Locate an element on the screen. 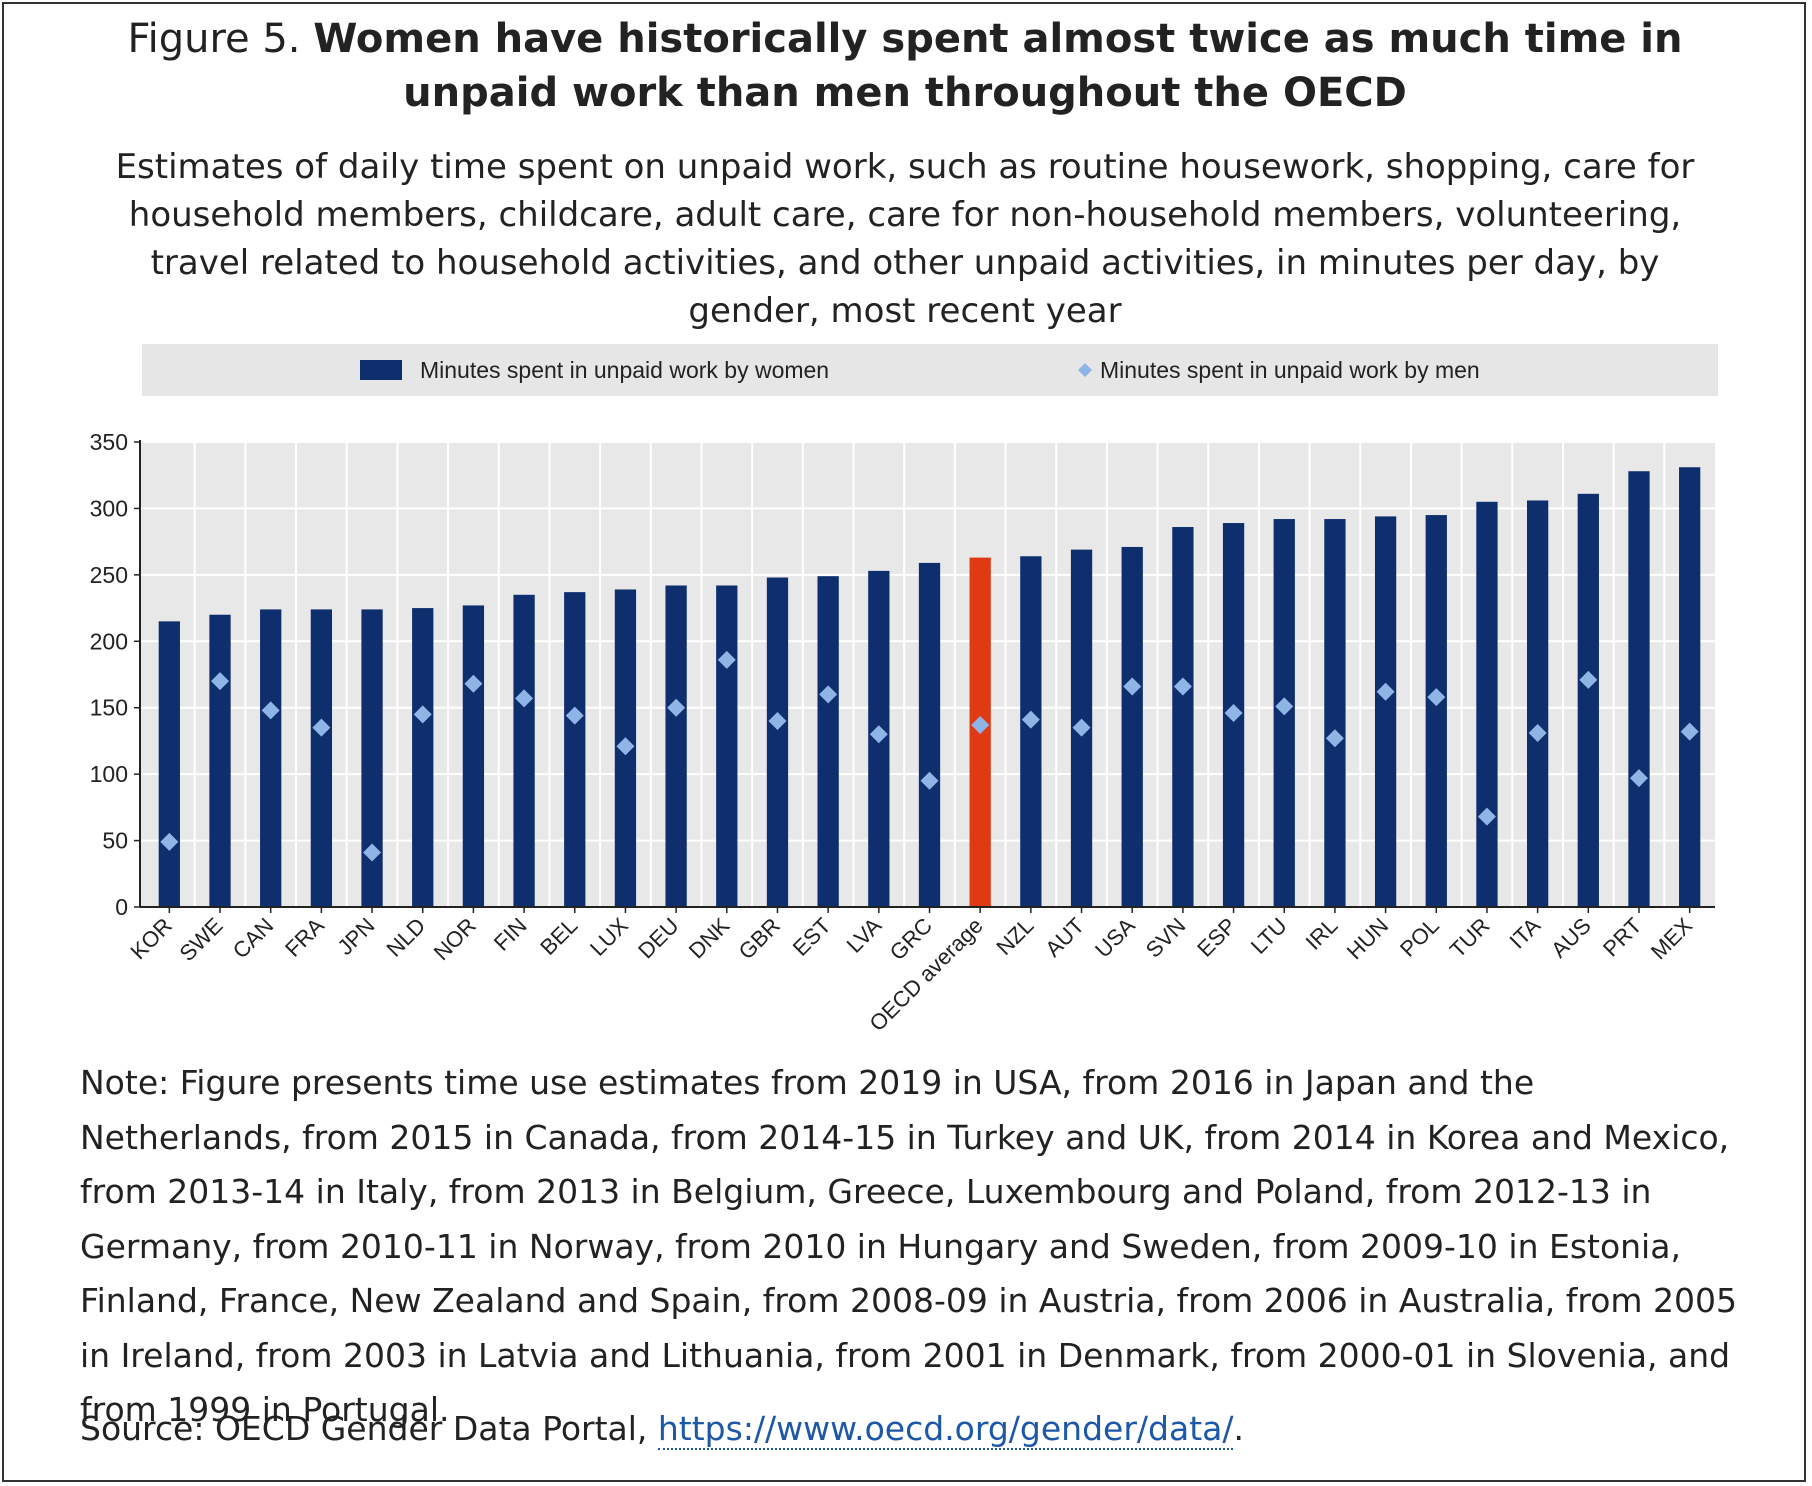 This screenshot has height=1486, width=1812. legend-women-swatch is located at coordinates (381, 370).